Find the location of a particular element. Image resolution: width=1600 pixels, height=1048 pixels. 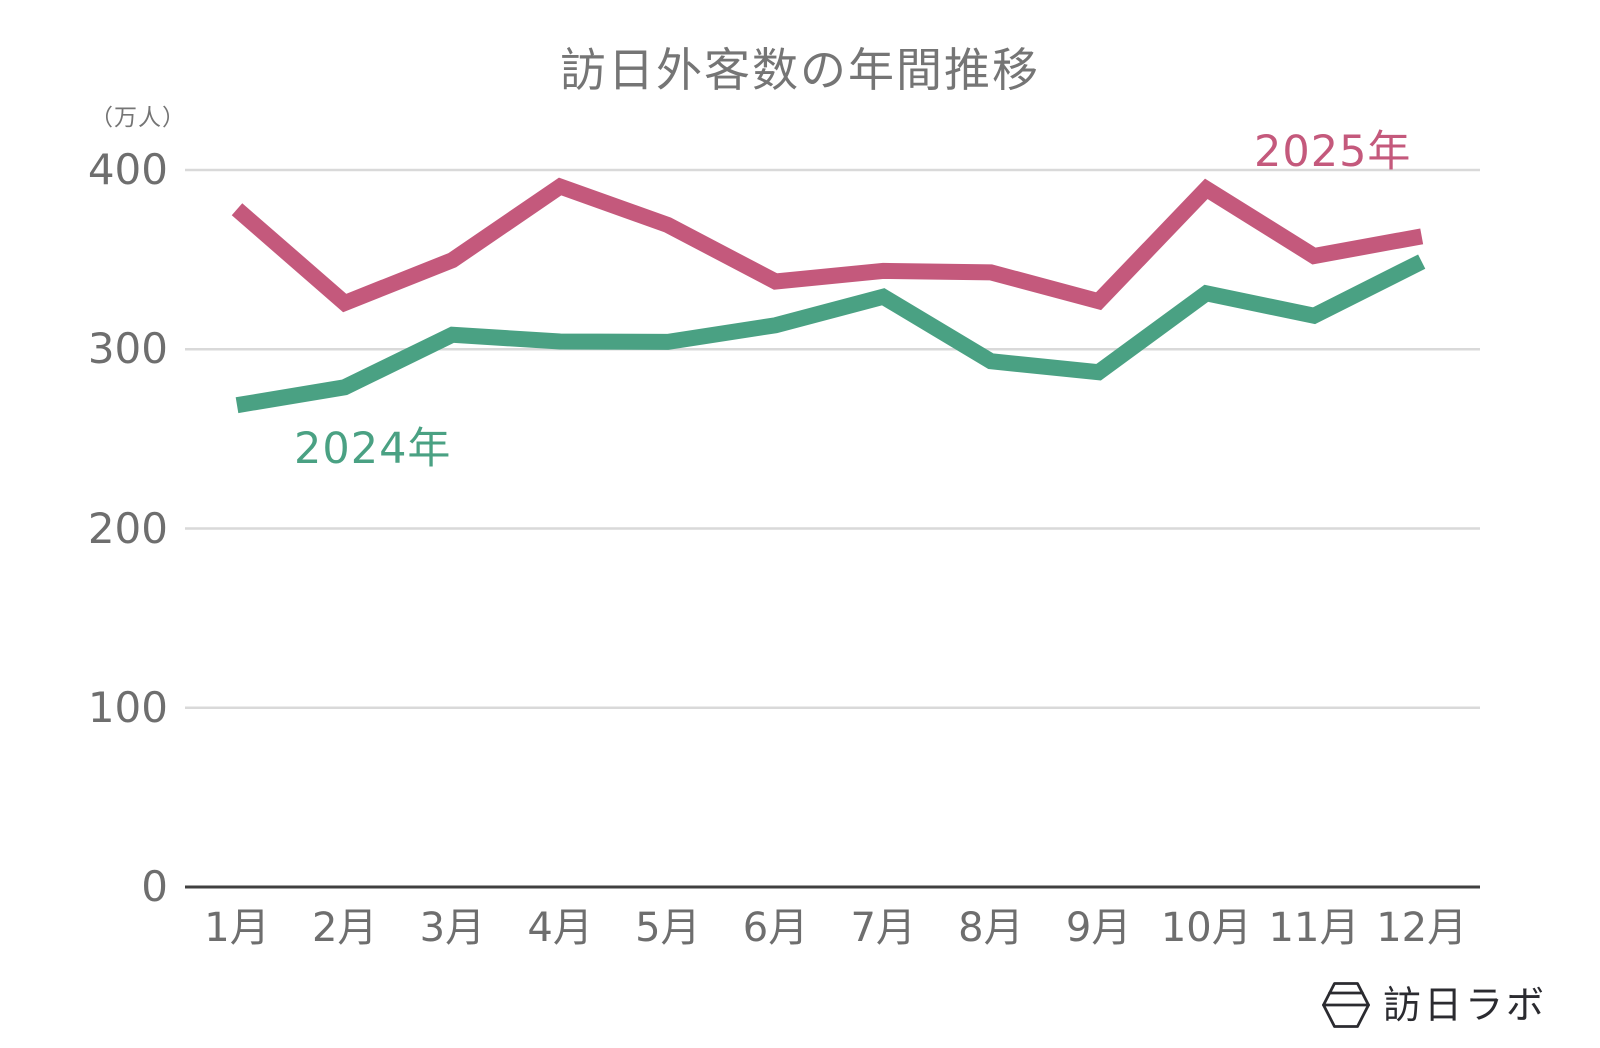

y-tick-label-300: 300 is located at coordinates (127, 349).